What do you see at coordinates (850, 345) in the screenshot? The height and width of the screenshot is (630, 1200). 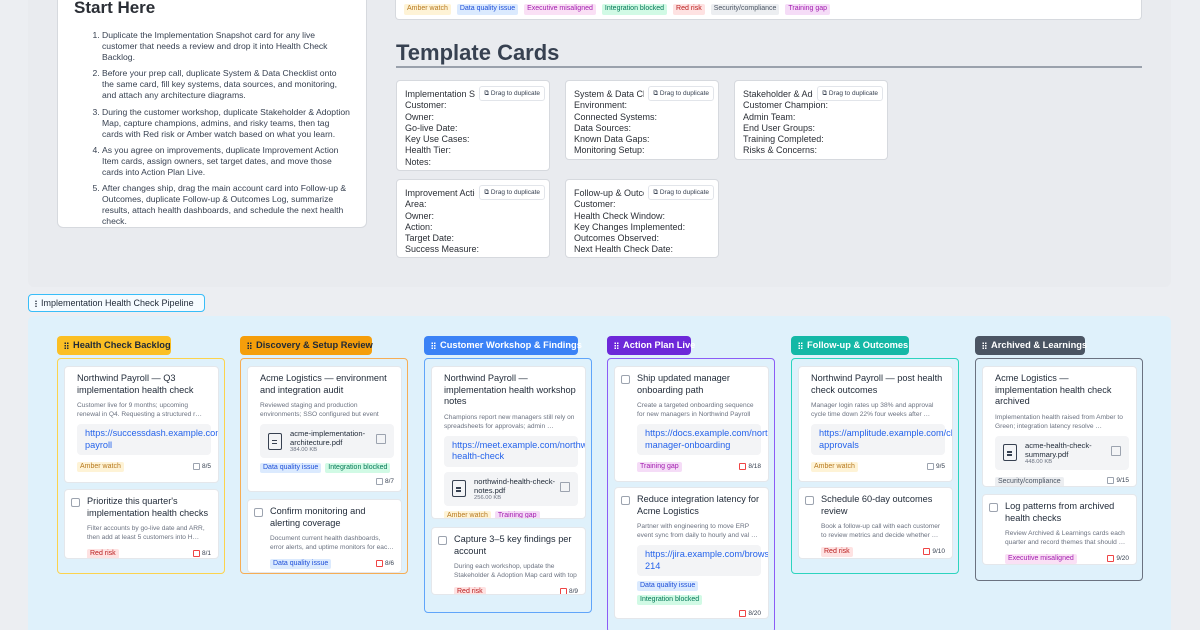 I see `column-header: Follow-up & Outcomes` at bounding box center [850, 345].